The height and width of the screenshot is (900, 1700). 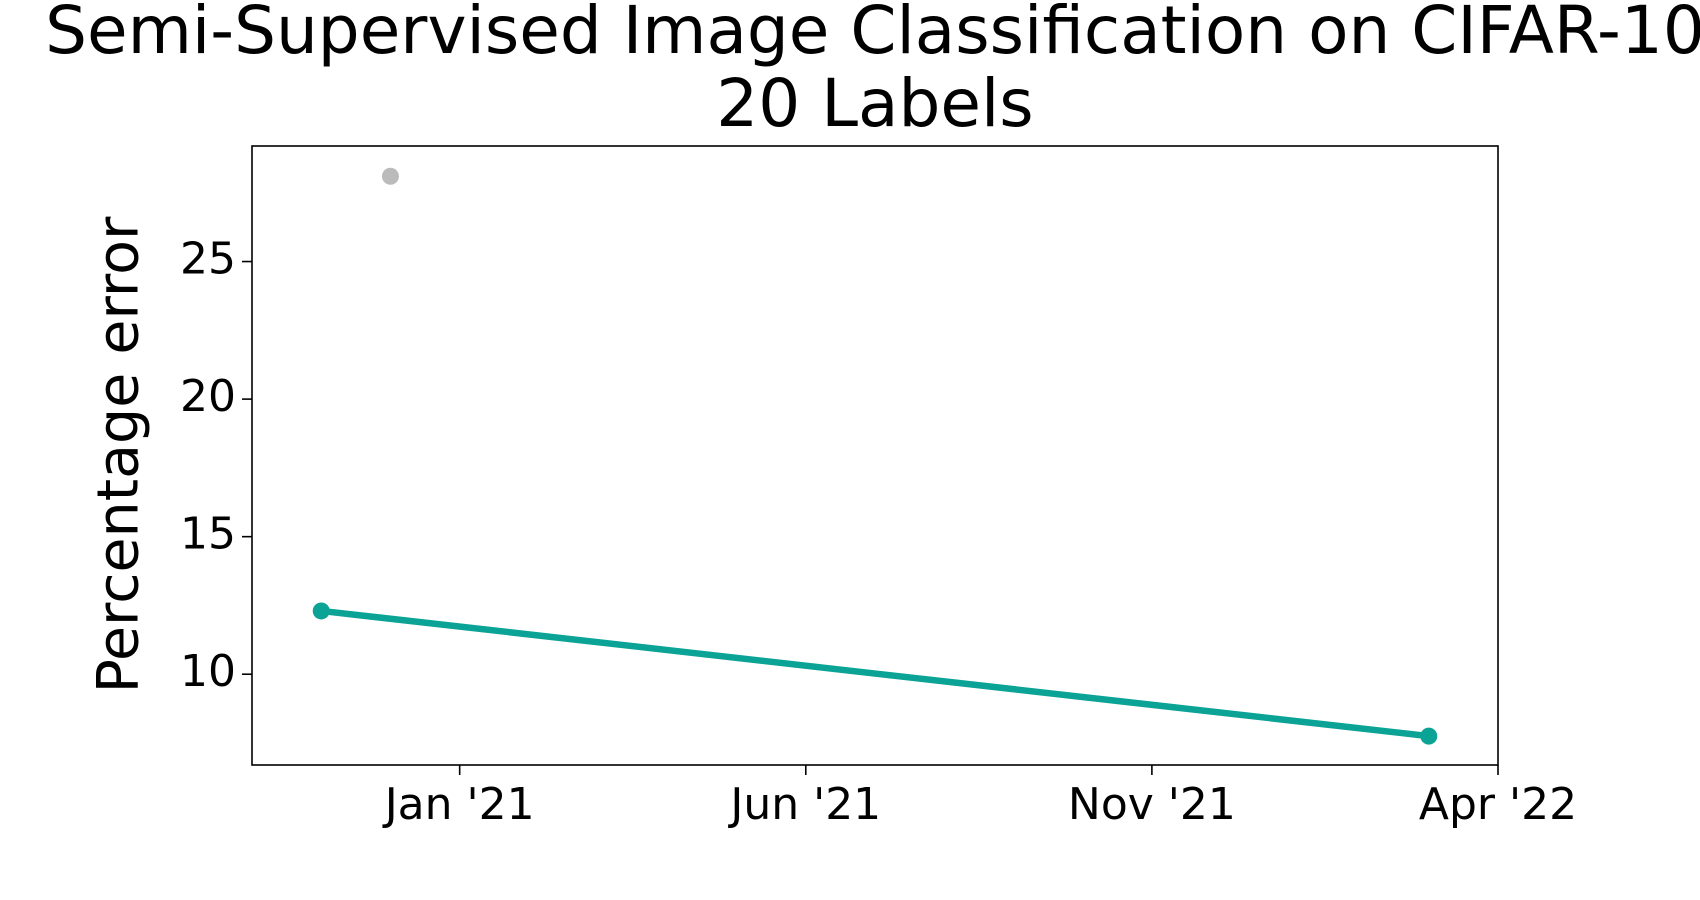 I want to click on y-tick-label: 25, so click(x=208, y=259).